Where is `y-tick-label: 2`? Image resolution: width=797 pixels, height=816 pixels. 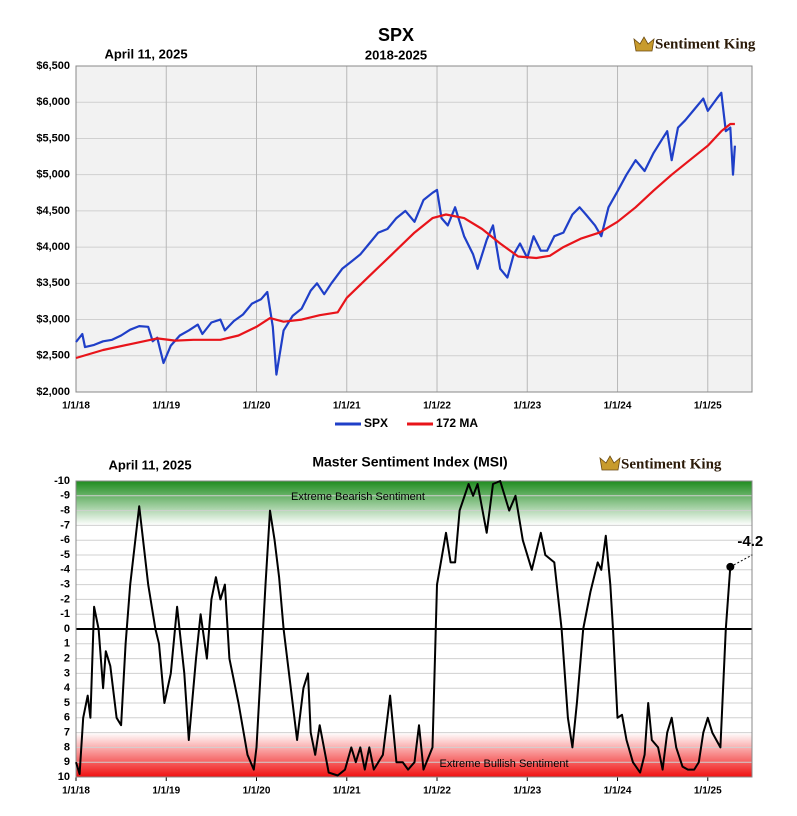
y-tick-label: 2 is located at coordinates (67, 659).